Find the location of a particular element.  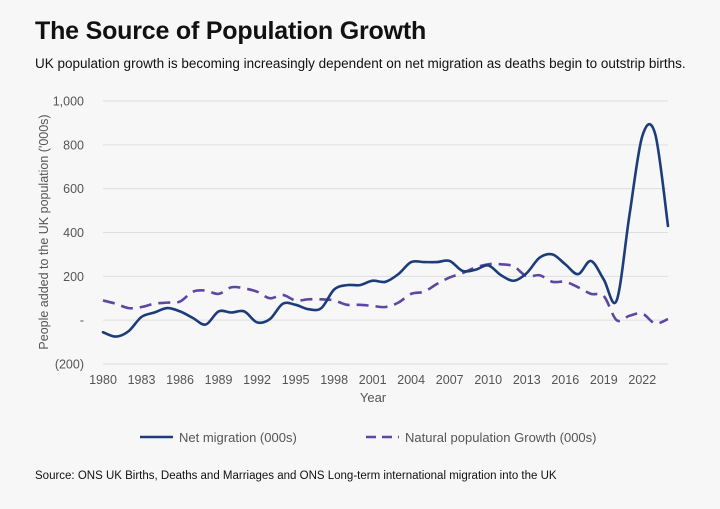

x-tick-label: 2001 is located at coordinates (373, 380).